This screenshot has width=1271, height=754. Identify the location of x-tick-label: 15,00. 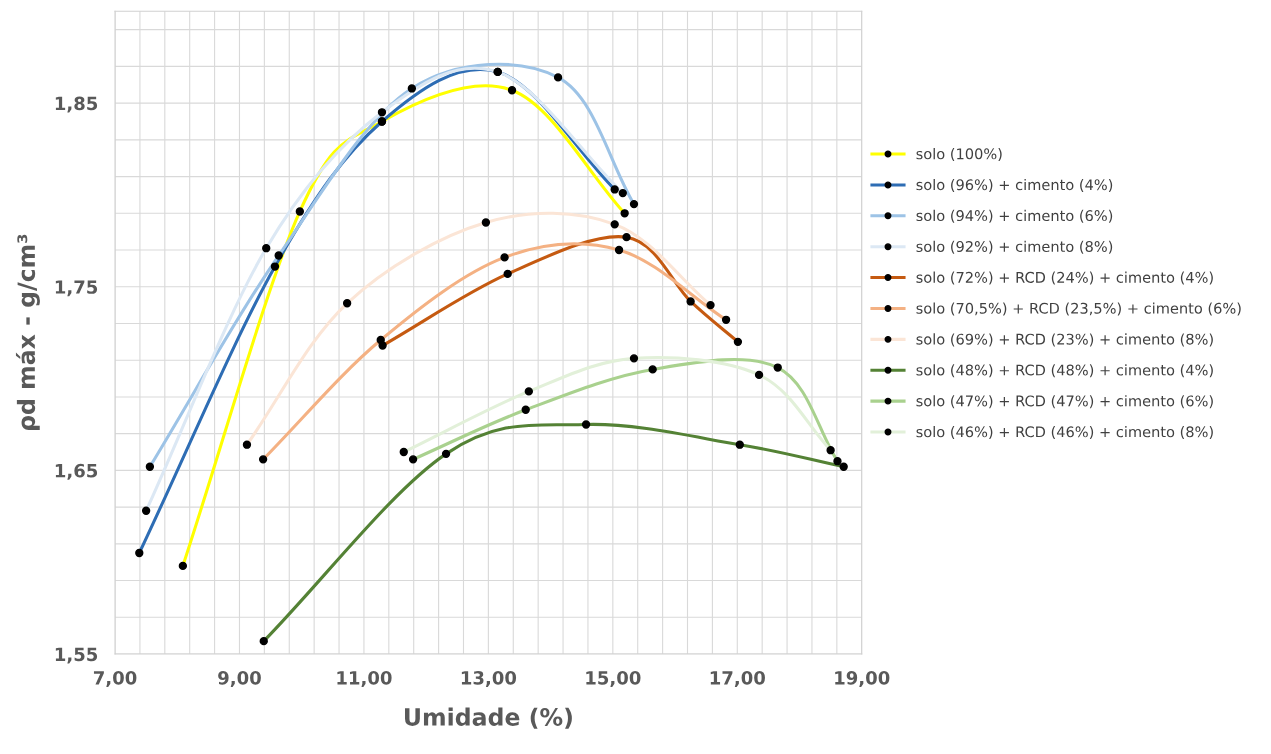
(613, 679).